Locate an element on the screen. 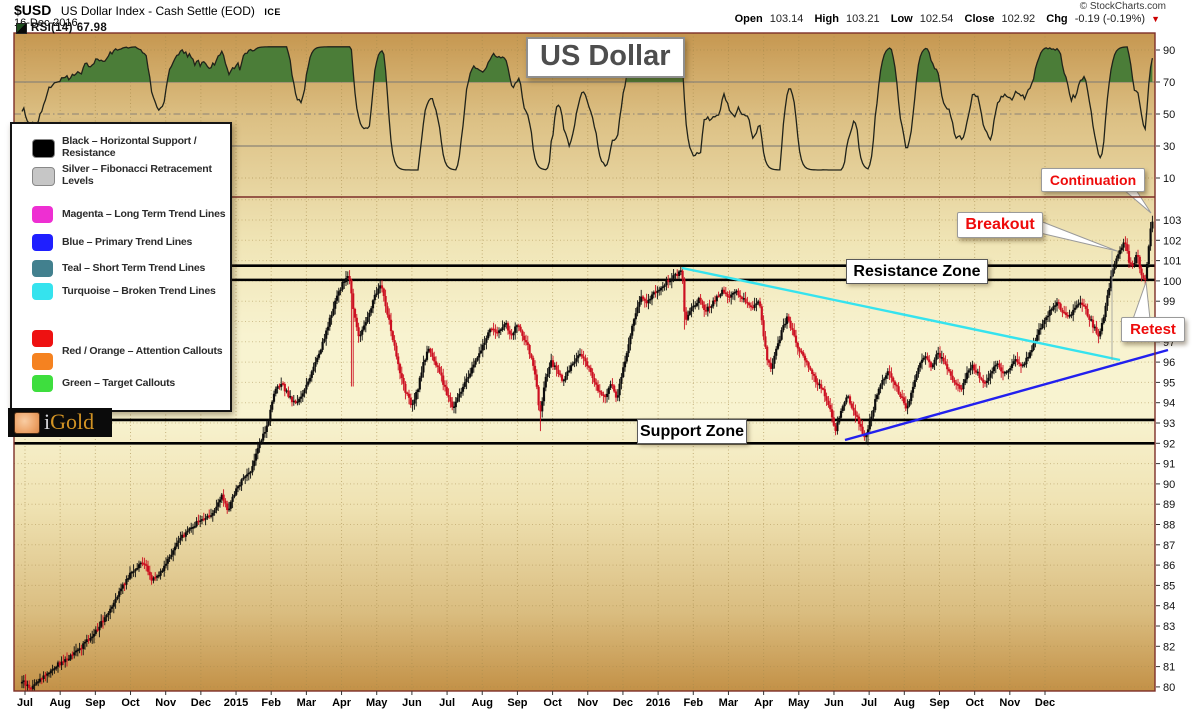 The image size is (1200, 713). price-tick-label: 96 is located at coordinates (1169, 363).